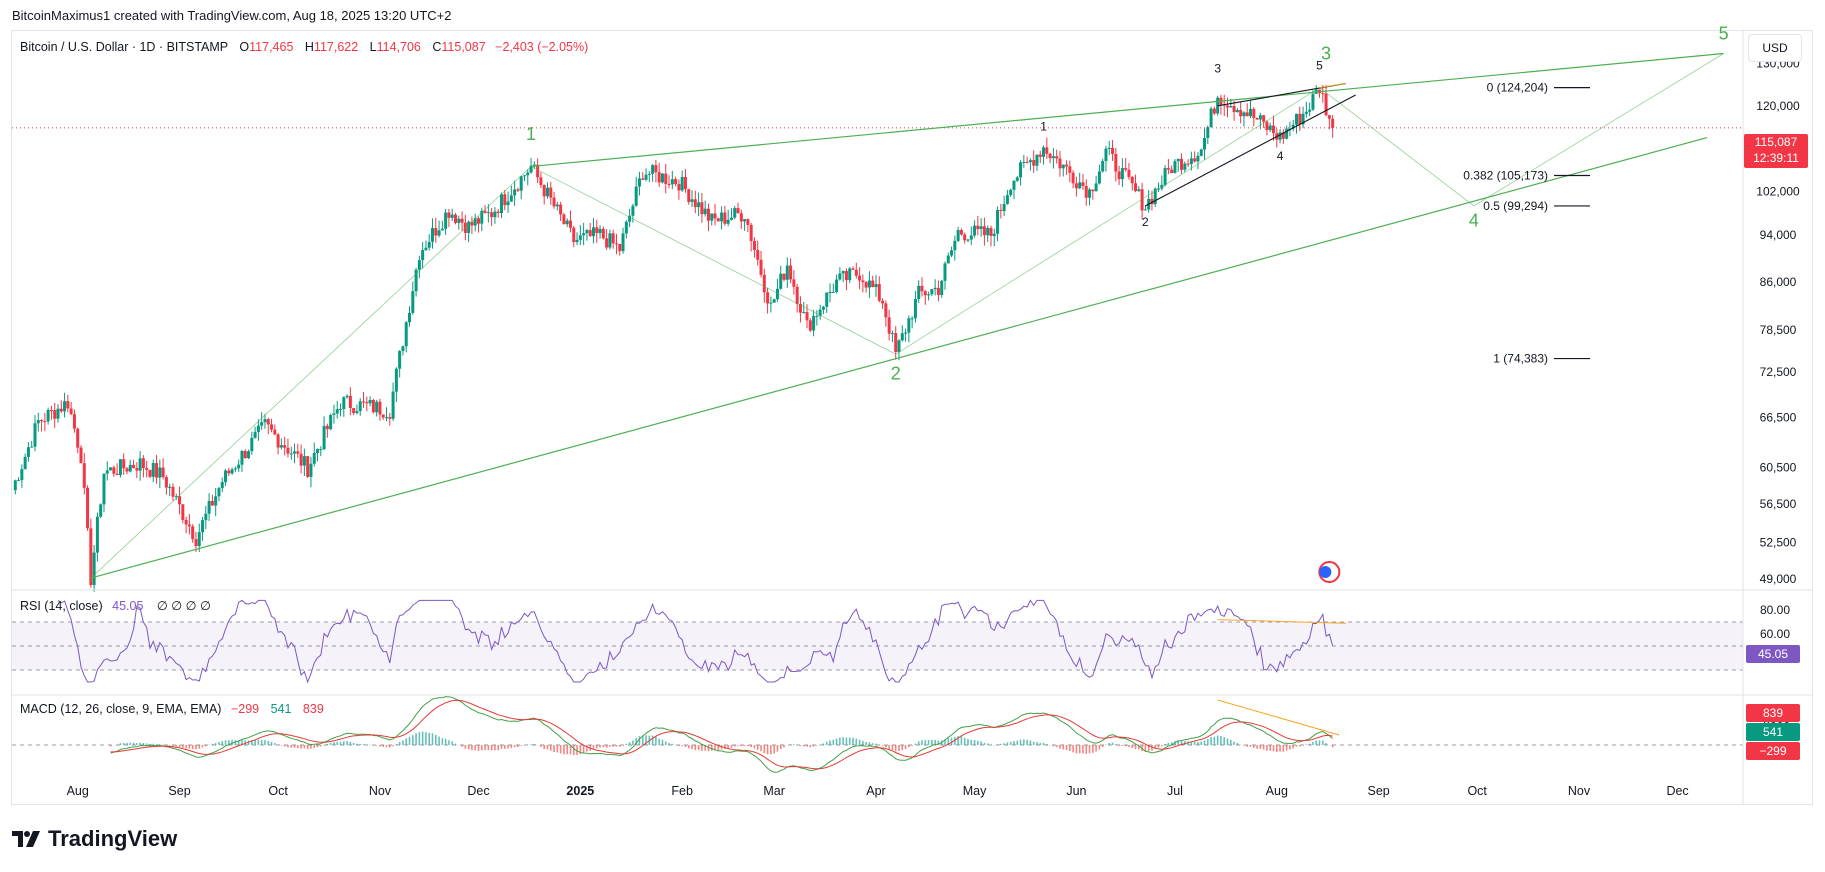 The width and height of the screenshot is (1825, 872). I want to click on time-tick-label-2: Oct, so click(278, 791).